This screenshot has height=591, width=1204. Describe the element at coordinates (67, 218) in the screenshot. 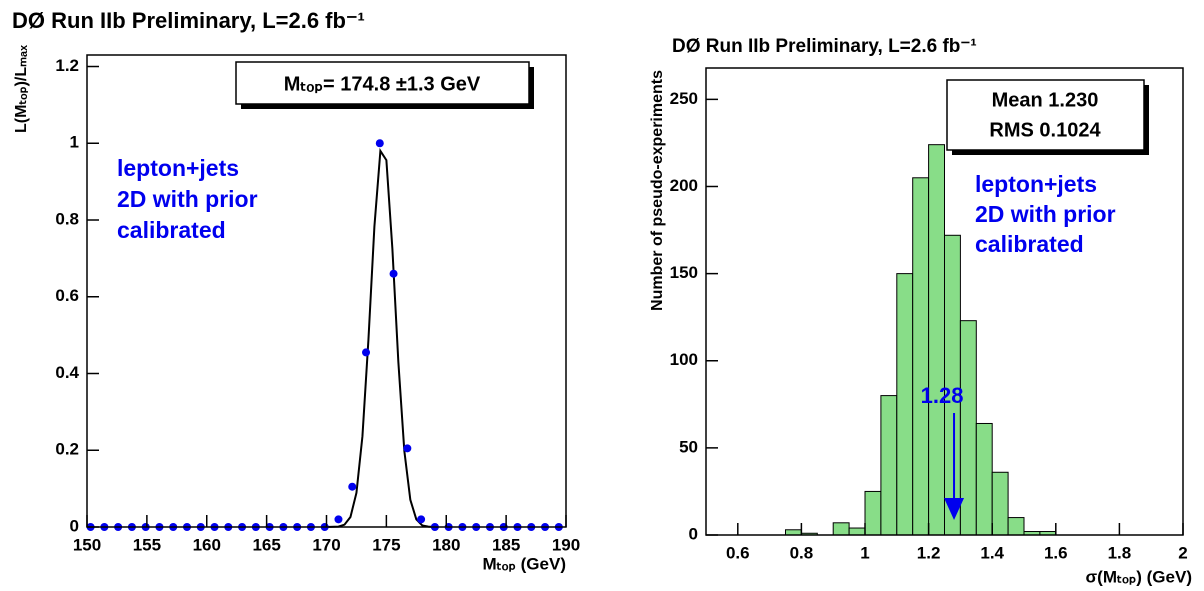

I see `y-tick-label: 0.8` at that location.